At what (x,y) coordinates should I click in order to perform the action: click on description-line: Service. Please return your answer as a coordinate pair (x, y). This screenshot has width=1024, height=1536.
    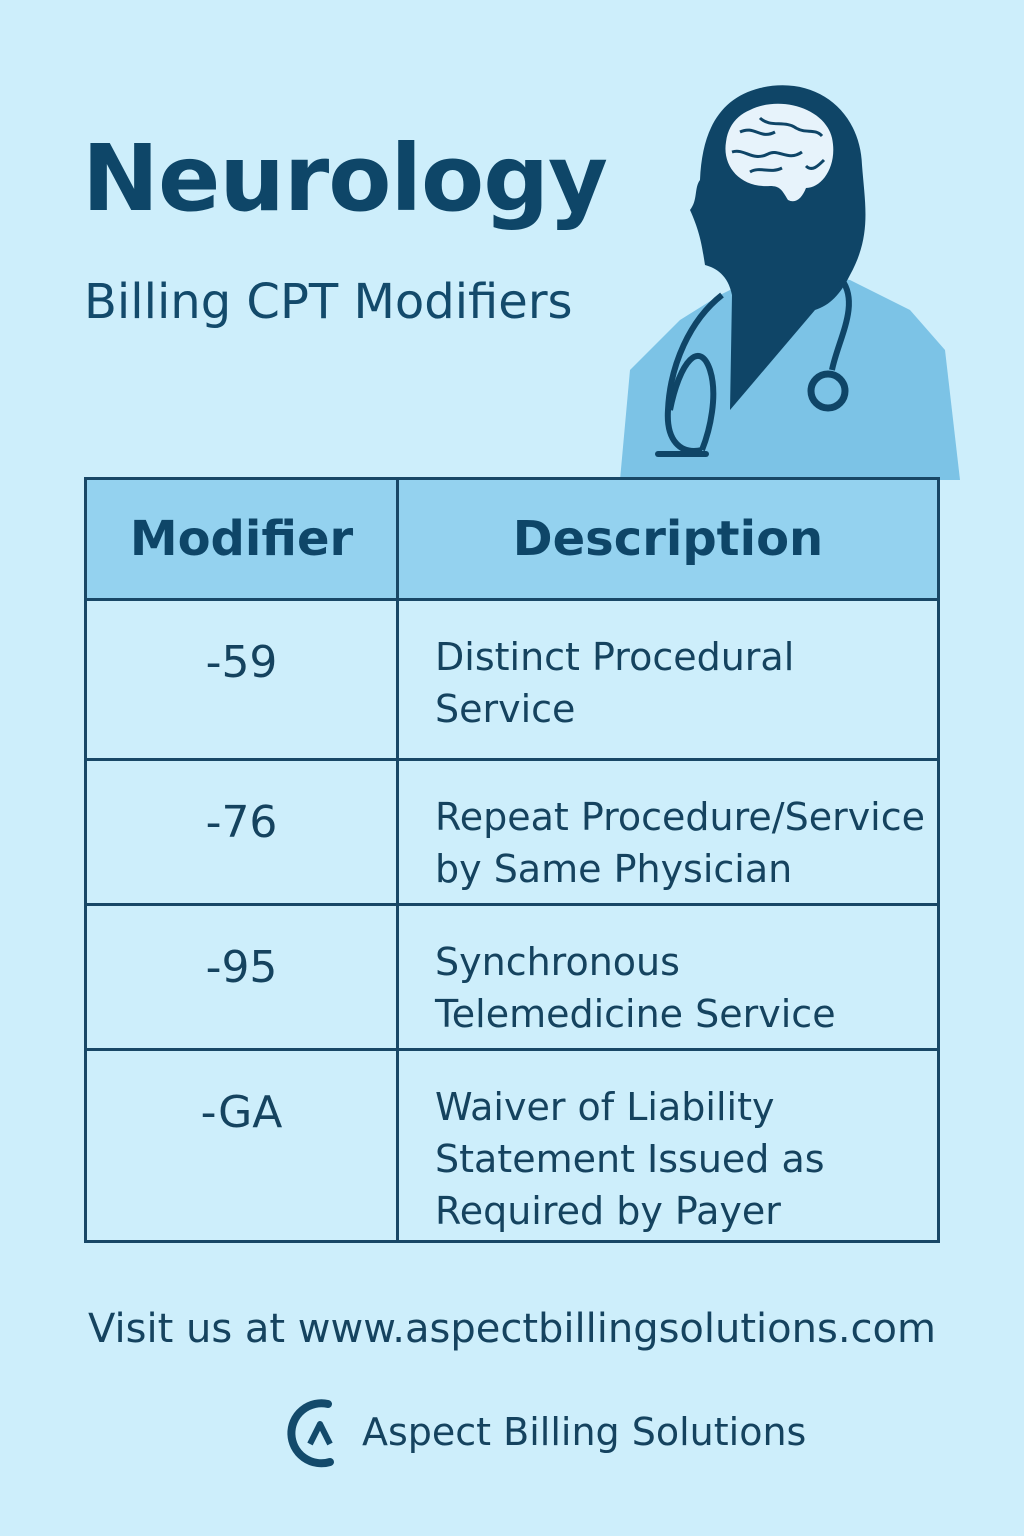
    Looking at the image, I should click on (505, 709).